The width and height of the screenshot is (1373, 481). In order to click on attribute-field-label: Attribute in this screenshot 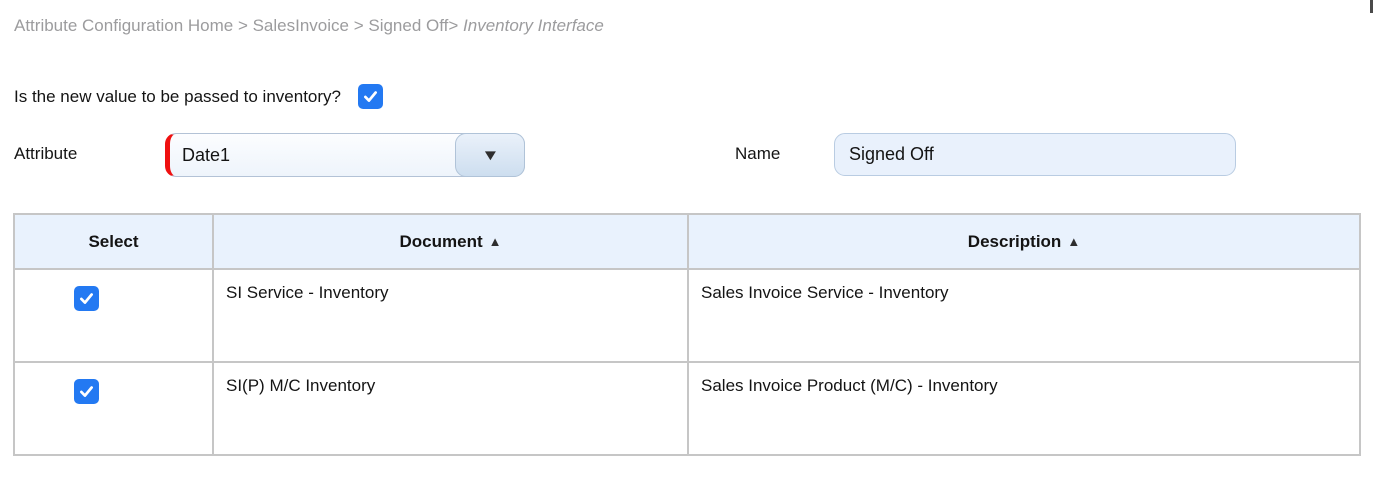, I will do `click(46, 153)`.